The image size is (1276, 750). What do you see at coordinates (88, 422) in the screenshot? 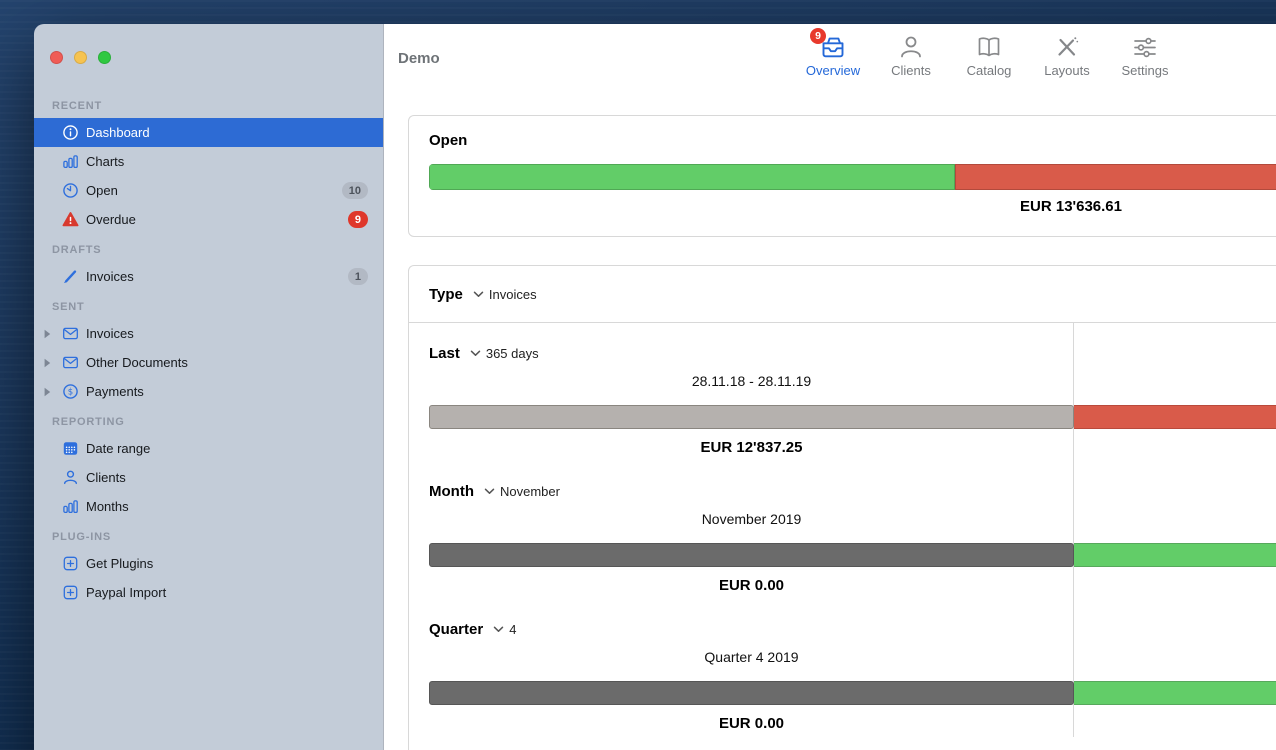
I see `section-header-reporting: REPORTING` at bounding box center [88, 422].